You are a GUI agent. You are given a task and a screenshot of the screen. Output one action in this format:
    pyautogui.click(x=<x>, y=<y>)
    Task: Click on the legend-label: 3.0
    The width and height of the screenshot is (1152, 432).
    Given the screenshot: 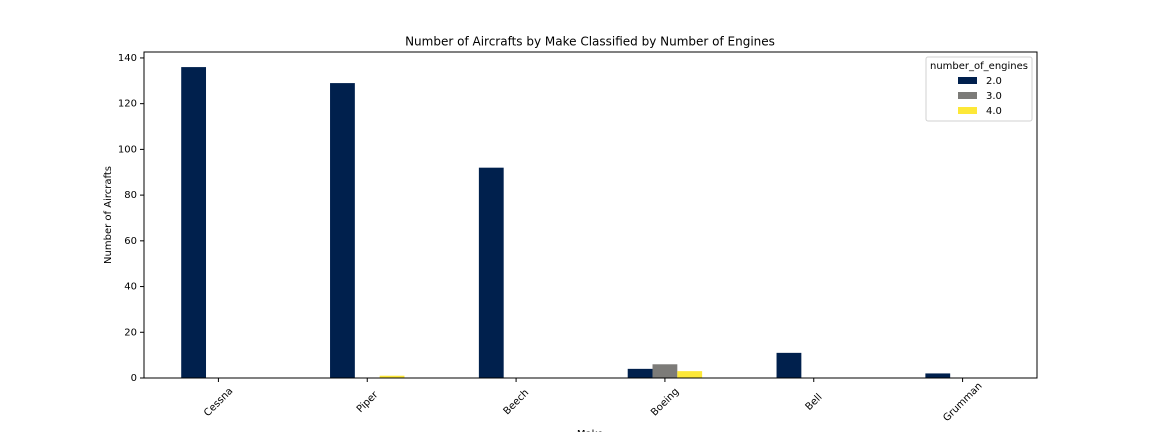 What is the action you would take?
    pyautogui.click(x=994, y=96)
    